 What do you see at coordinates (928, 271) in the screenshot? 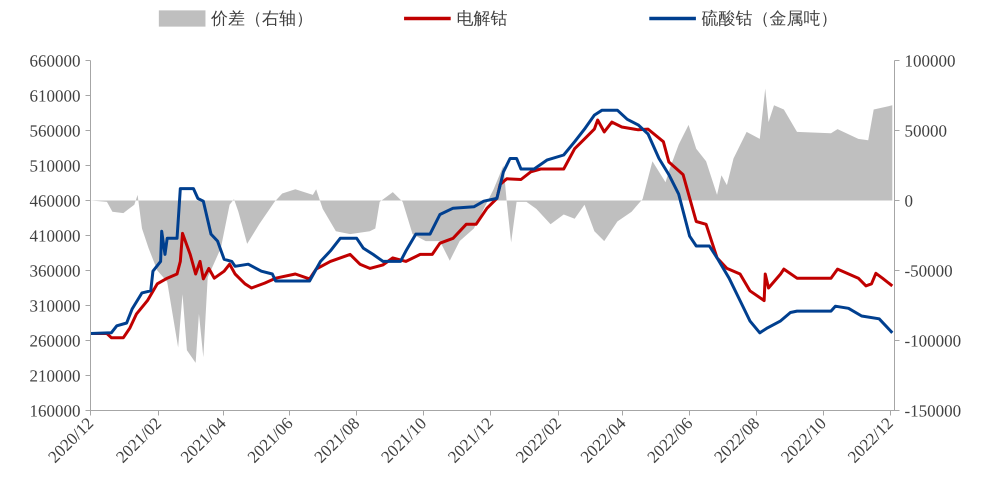
I see `y2-tick-label: -50000` at bounding box center [928, 271].